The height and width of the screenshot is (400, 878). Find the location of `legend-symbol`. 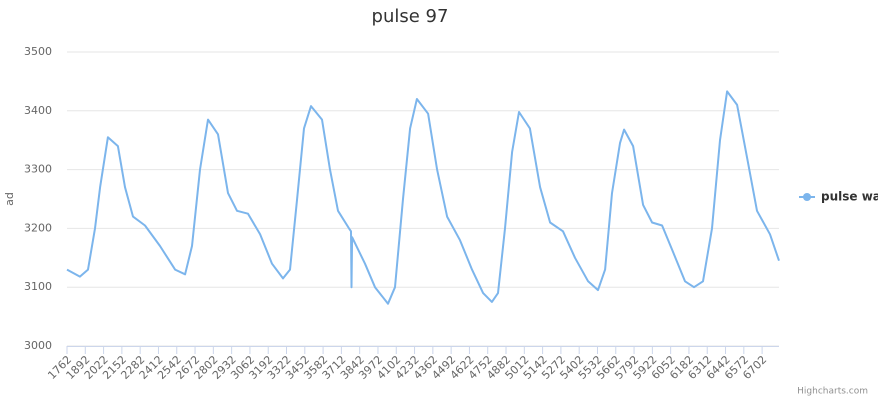

legend-symbol is located at coordinates (807, 197).